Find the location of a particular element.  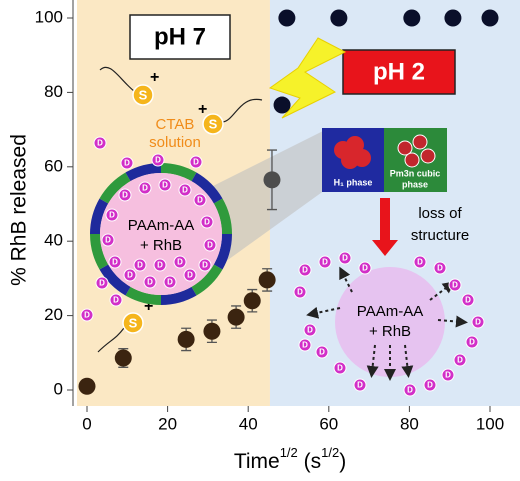

y-tick-label: 60 is located at coordinates (53, 165).